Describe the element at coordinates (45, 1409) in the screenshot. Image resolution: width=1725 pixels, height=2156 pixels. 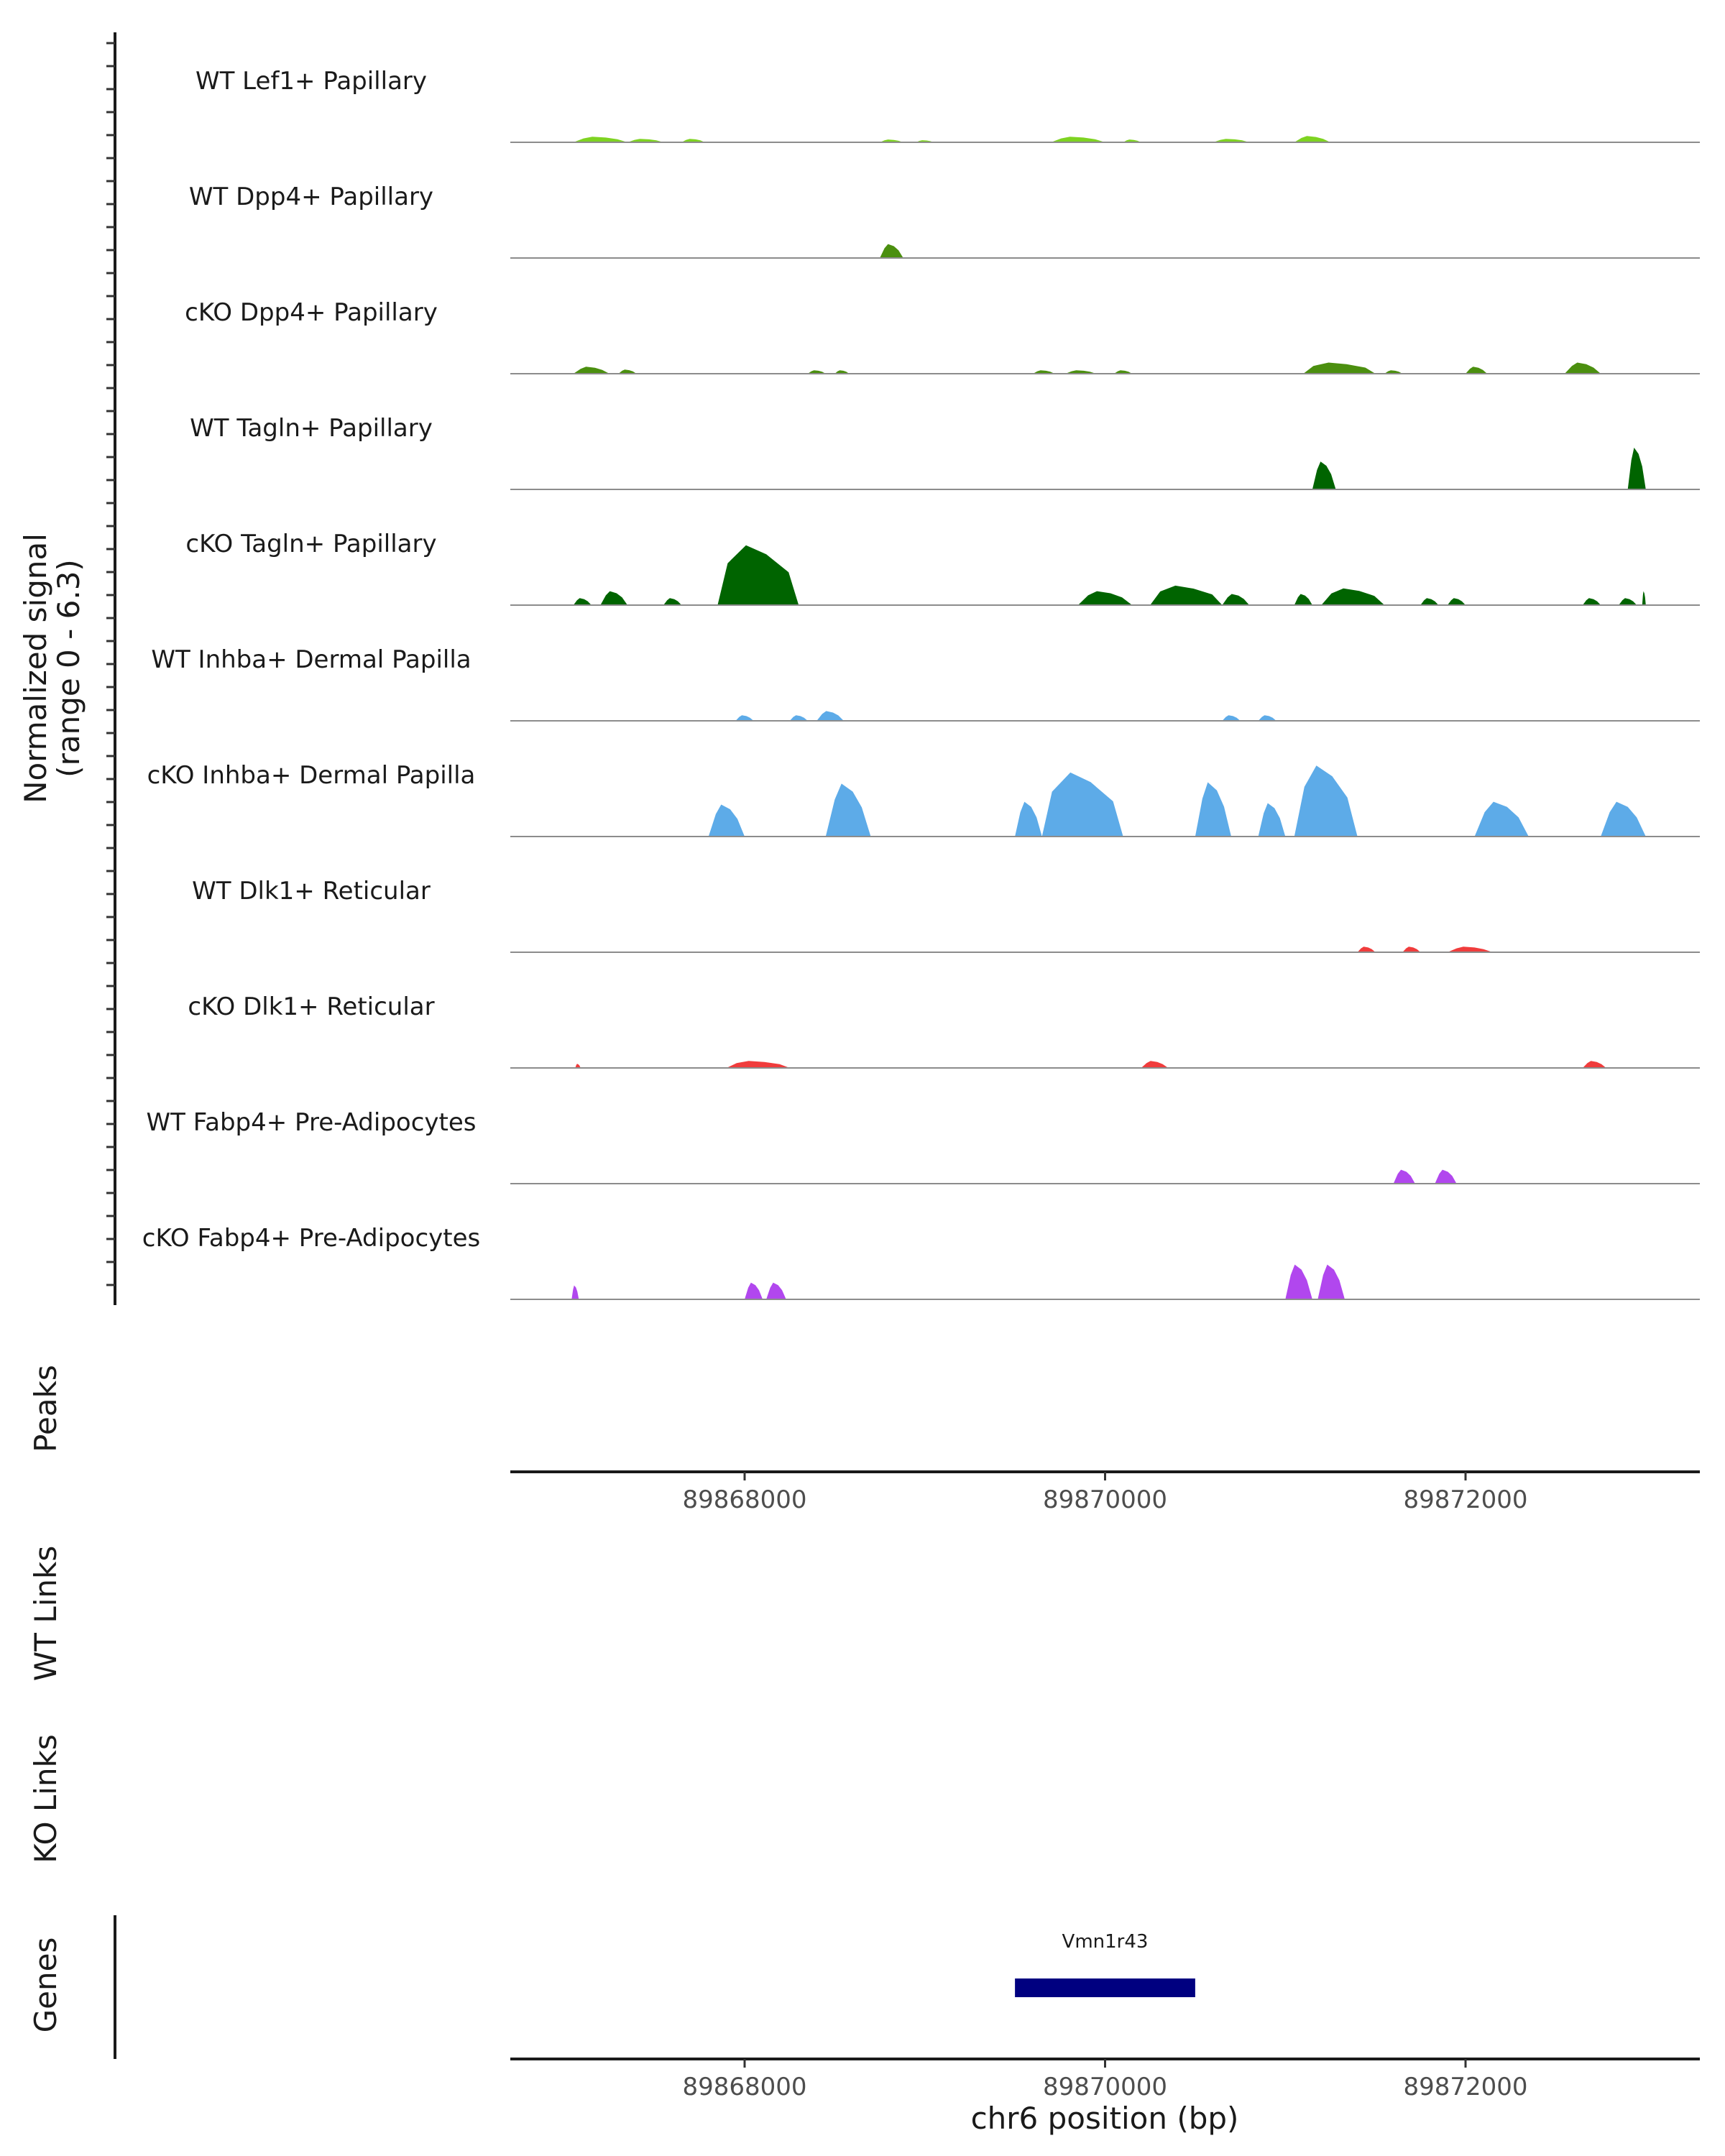
I see `peaks-panel-label: Peaks` at that location.